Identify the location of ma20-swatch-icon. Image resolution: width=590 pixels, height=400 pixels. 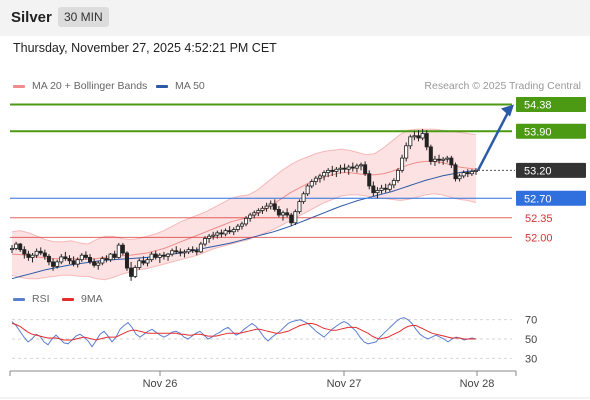
(19, 86).